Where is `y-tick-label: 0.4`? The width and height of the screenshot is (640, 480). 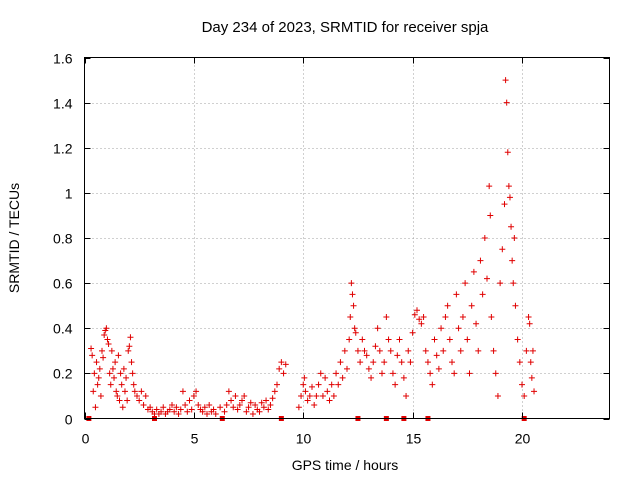
y-tick-label: 0.4 is located at coordinates (63, 329).